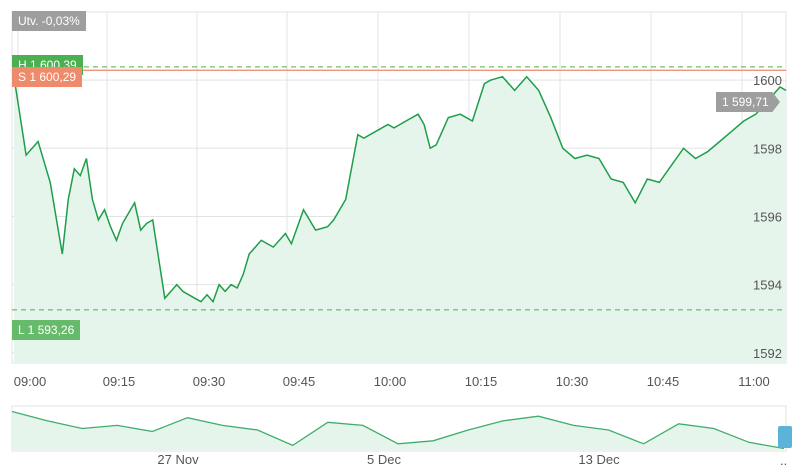 This screenshot has width=800, height=468. I want to click on x-tick-label: 11:00, so click(754, 381).